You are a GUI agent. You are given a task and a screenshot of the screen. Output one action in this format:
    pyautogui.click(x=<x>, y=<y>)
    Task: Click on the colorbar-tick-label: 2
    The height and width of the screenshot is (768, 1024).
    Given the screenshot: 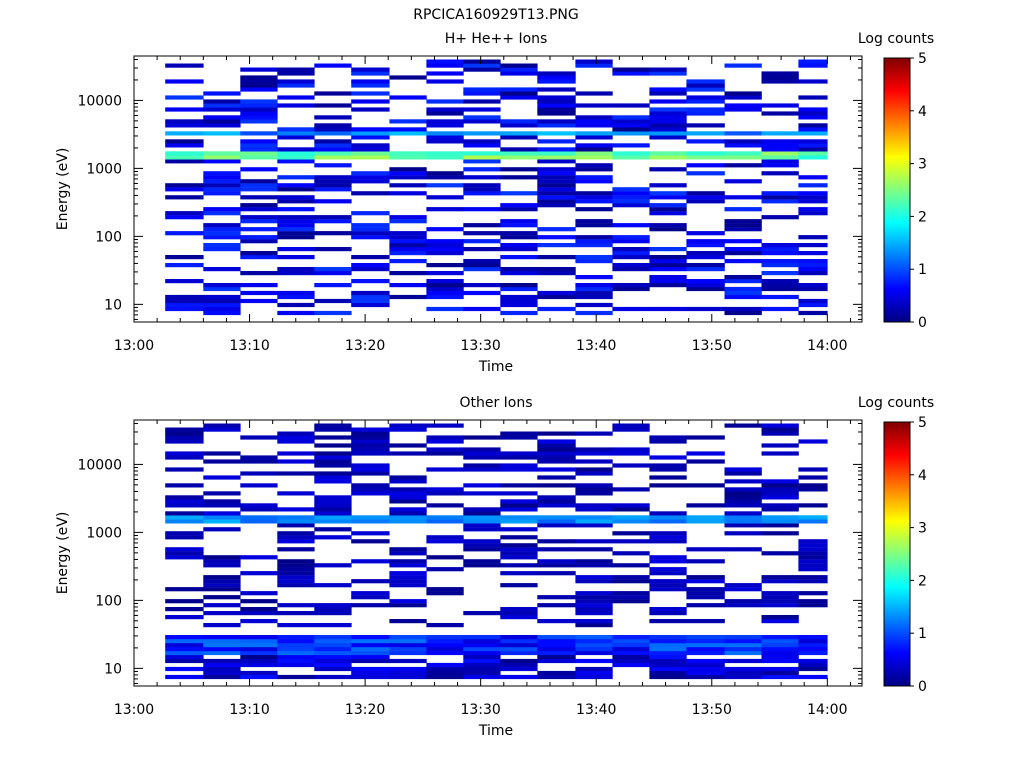 What is the action you would take?
    pyautogui.click(x=922, y=581)
    